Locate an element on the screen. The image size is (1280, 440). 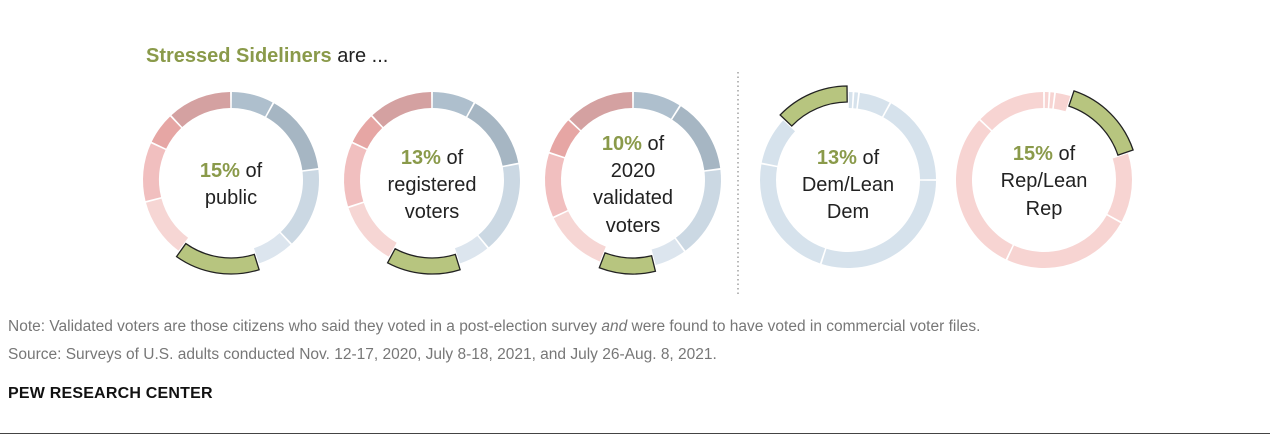
donut-label-line: registered is located at coordinates (432, 185).